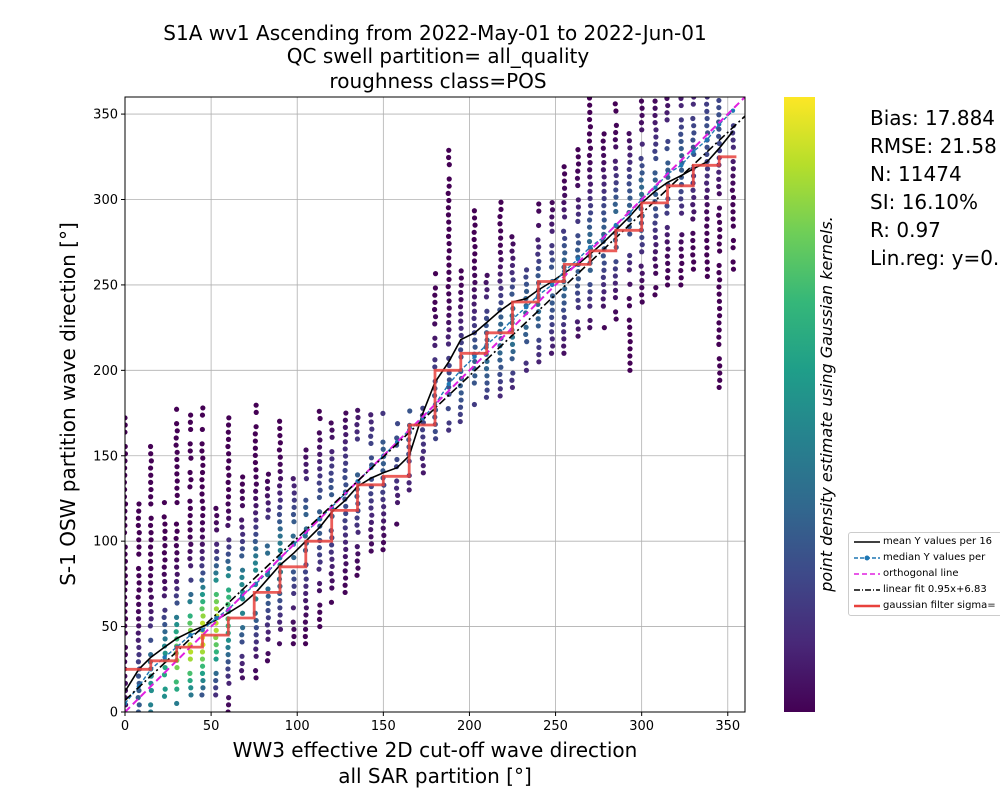 Image resolution: width=1000 pixels, height=800 pixels. I want to click on legend-item-gaussian: gaussian filter sigma=, so click(924, 606).